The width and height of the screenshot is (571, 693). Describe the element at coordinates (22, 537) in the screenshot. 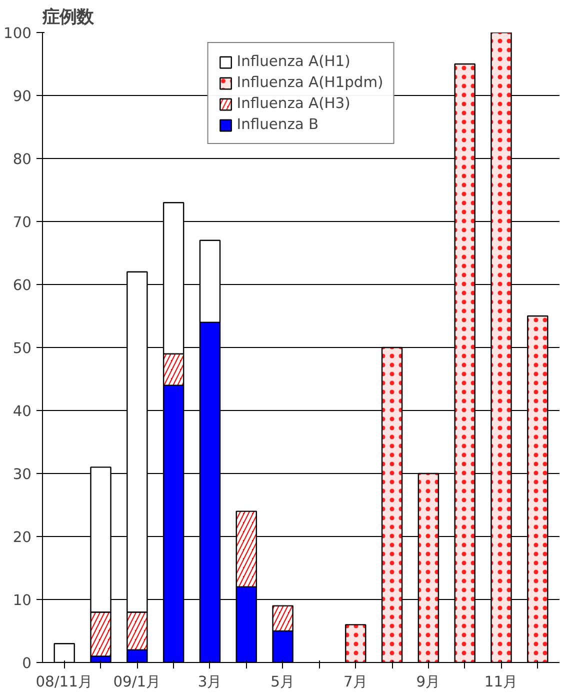

I see `y-tick-label: 20` at that location.